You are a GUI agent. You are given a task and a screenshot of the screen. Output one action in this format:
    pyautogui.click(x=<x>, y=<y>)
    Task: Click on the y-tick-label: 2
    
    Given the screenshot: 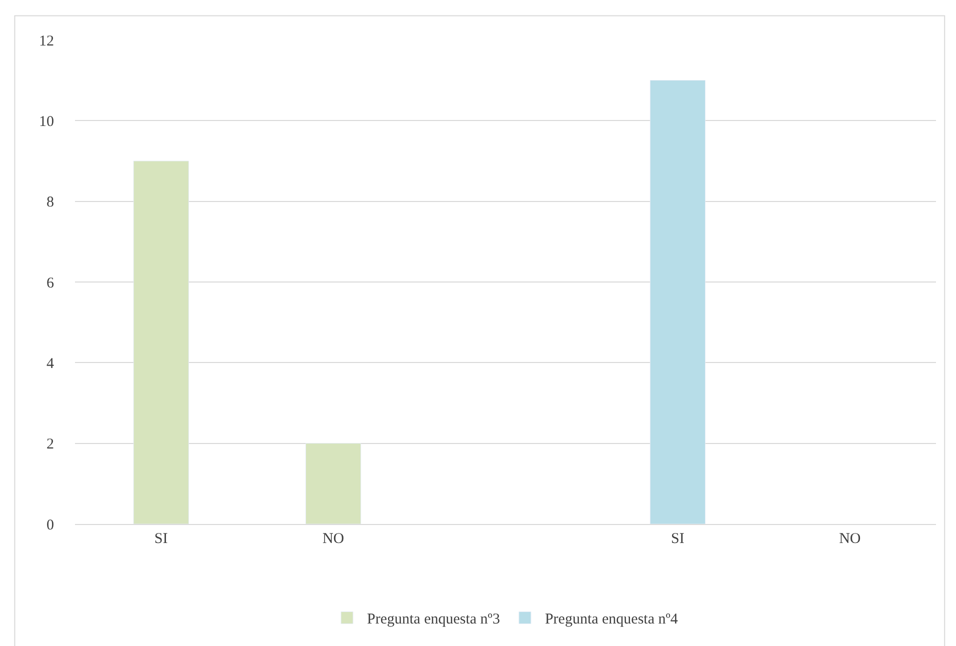 What is the action you would take?
    pyautogui.click(x=50, y=444)
    